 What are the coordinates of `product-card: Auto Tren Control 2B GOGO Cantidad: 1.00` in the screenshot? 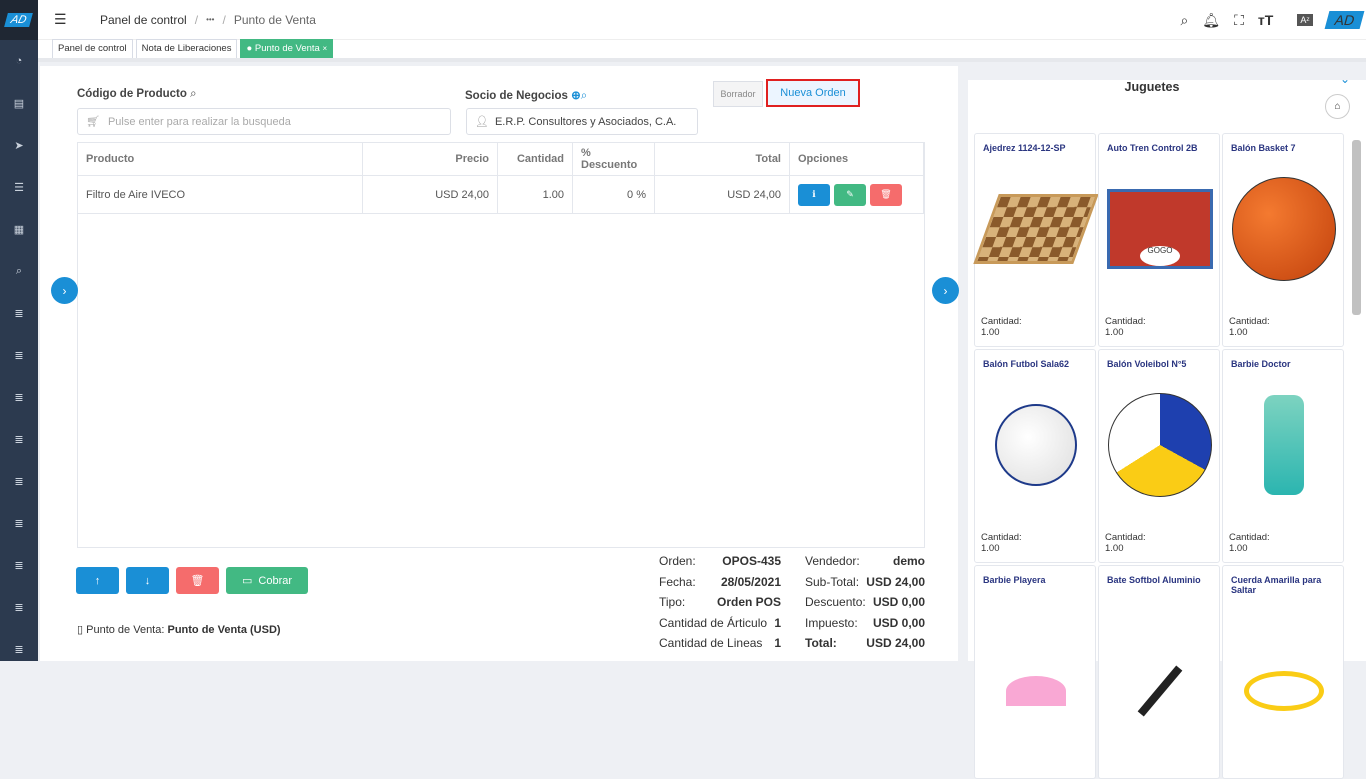 It's located at (1159, 240).